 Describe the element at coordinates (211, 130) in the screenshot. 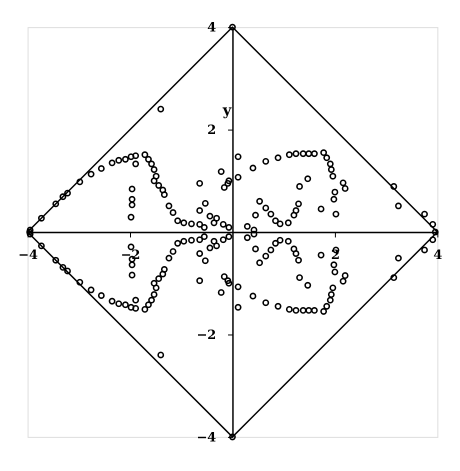

I see `y-tick-label: 2` at that location.